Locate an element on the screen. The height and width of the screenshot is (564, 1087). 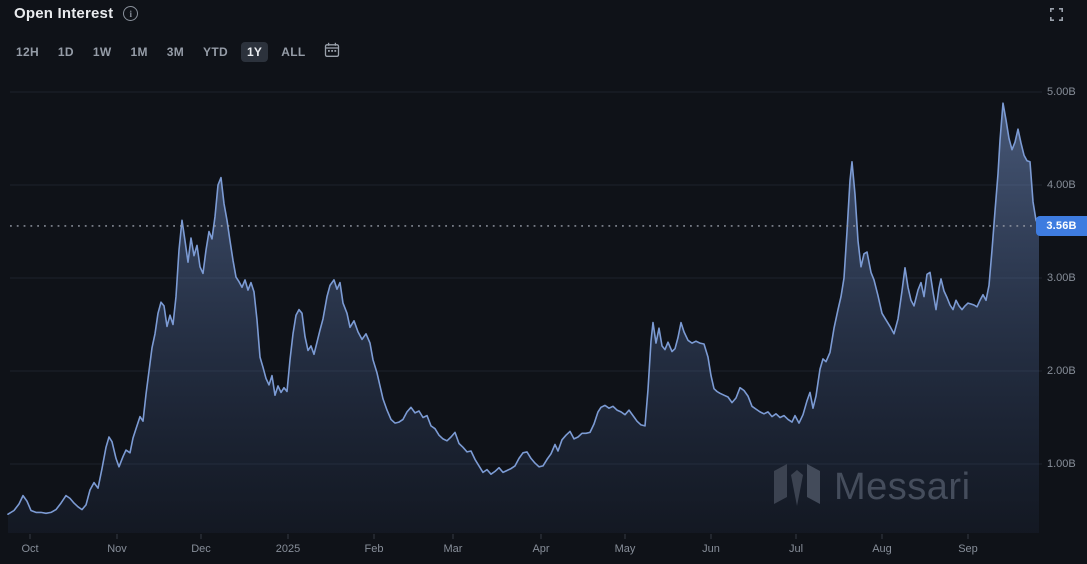
x-tick-label: Mar is located at coordinates (453, 549).